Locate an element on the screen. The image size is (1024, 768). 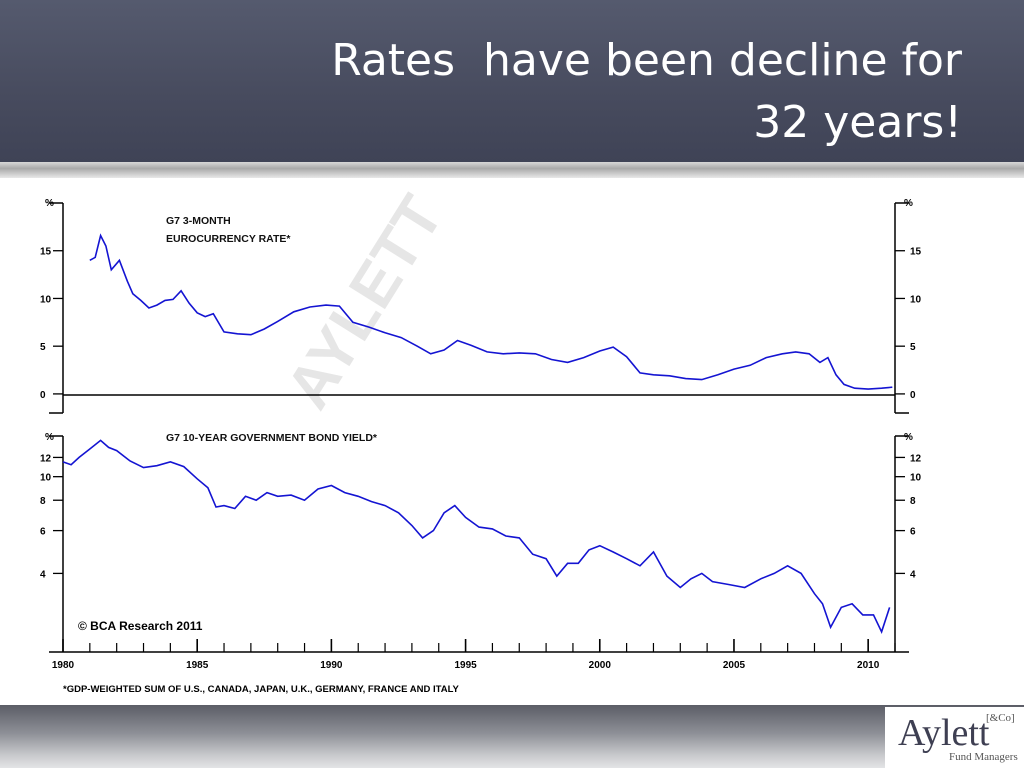
bottom-y-tick-label-left: 12 is located at coordinates (46, 458).